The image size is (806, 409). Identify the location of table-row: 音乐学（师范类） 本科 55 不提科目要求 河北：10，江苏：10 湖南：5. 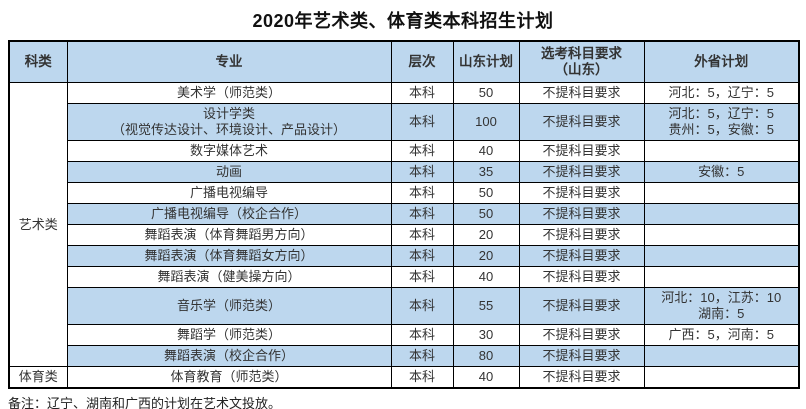
(404, 306).